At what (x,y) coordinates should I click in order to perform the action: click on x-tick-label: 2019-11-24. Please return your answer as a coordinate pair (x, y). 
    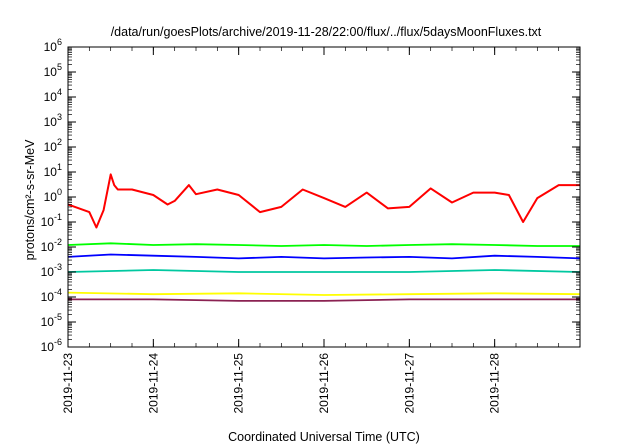
    Looking at the image, I should click on (153, 383).